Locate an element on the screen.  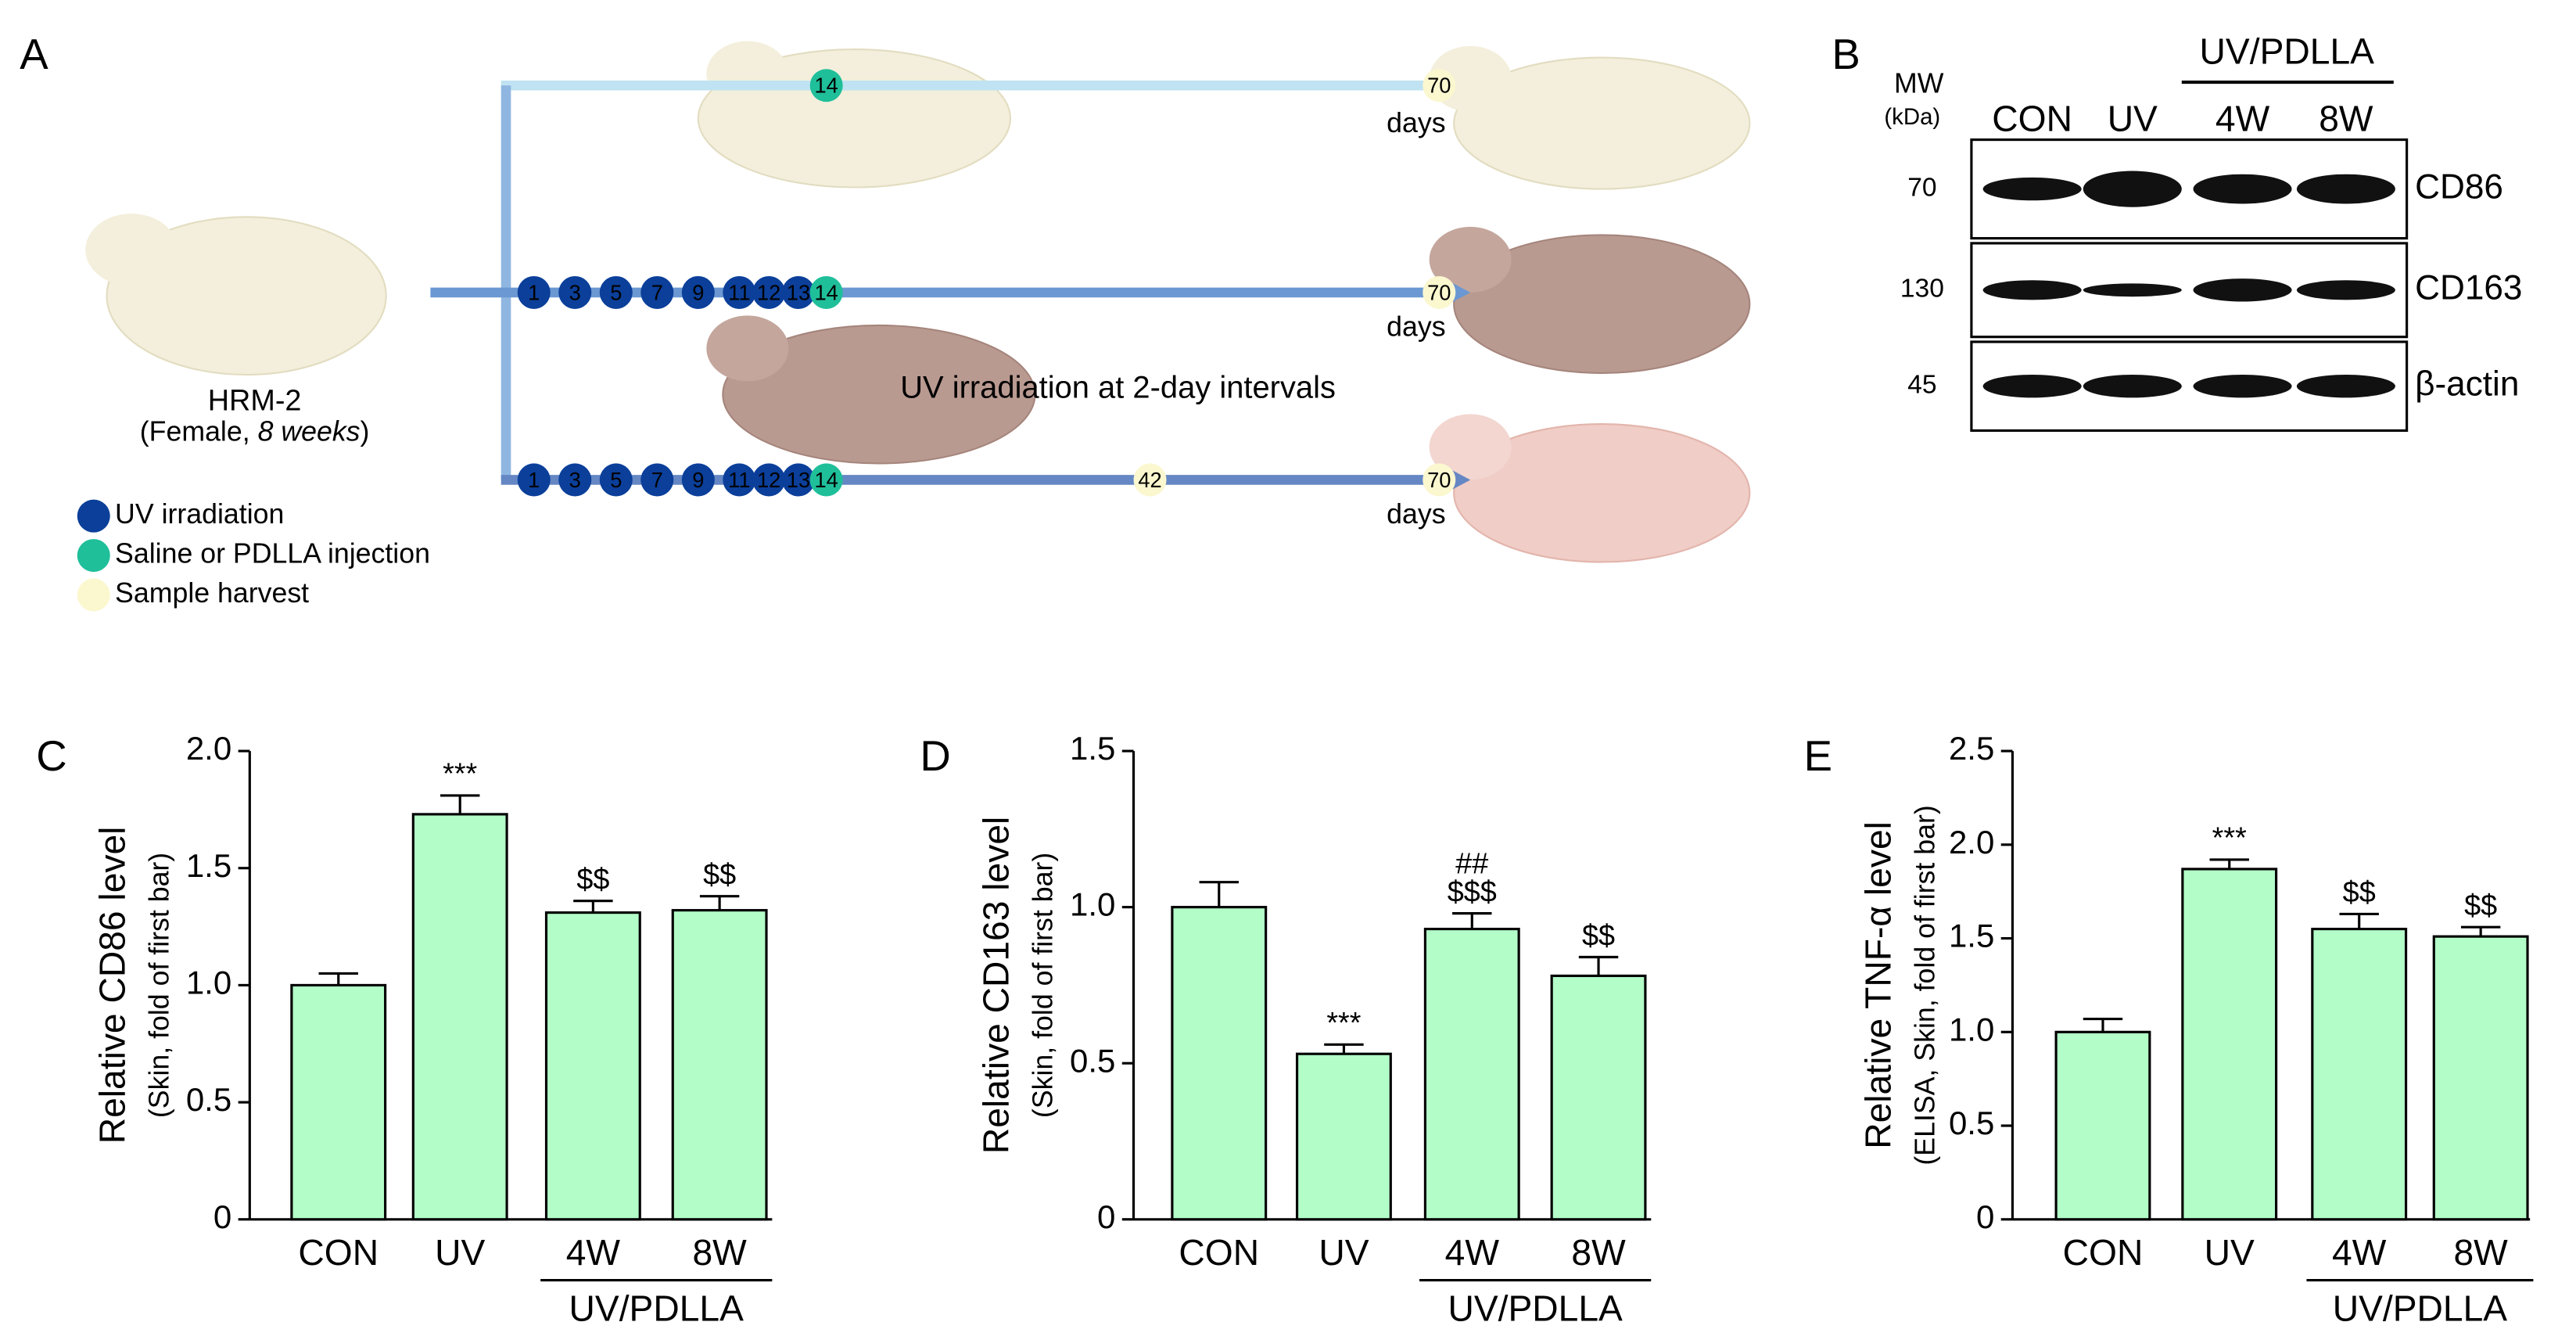
timeline-day: 13 is located at coordinates (798, 292).